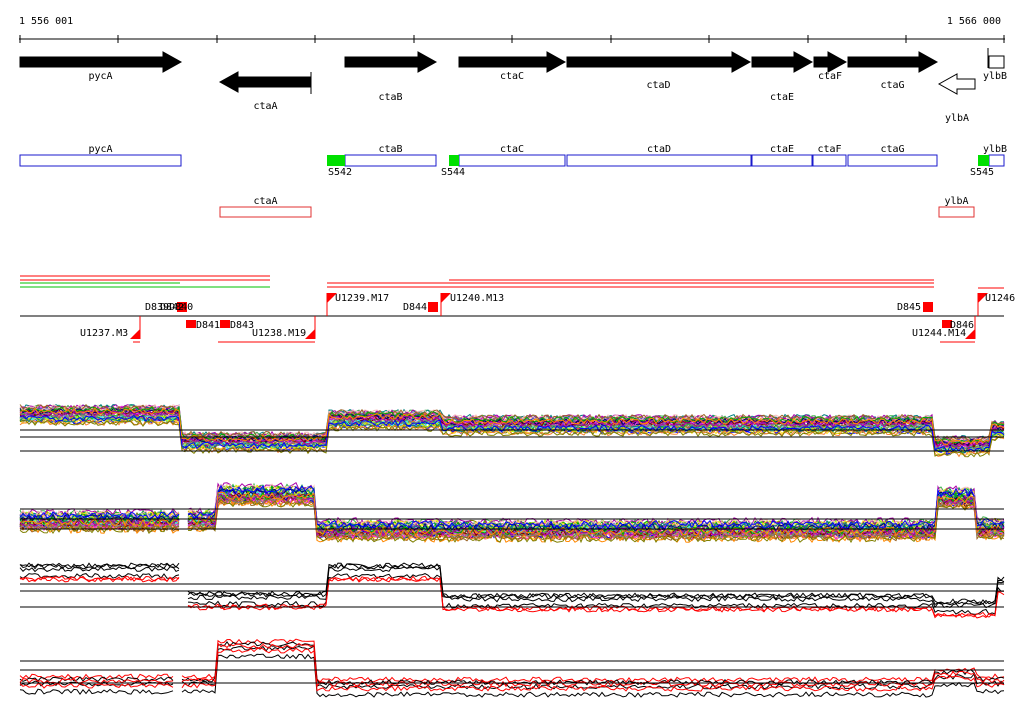 The width and height of the screenshot is (1024, 718). Describe the element at coordinates (100, 76) in the screenshot. I see `gene-label-pycA: pycA` at that location.